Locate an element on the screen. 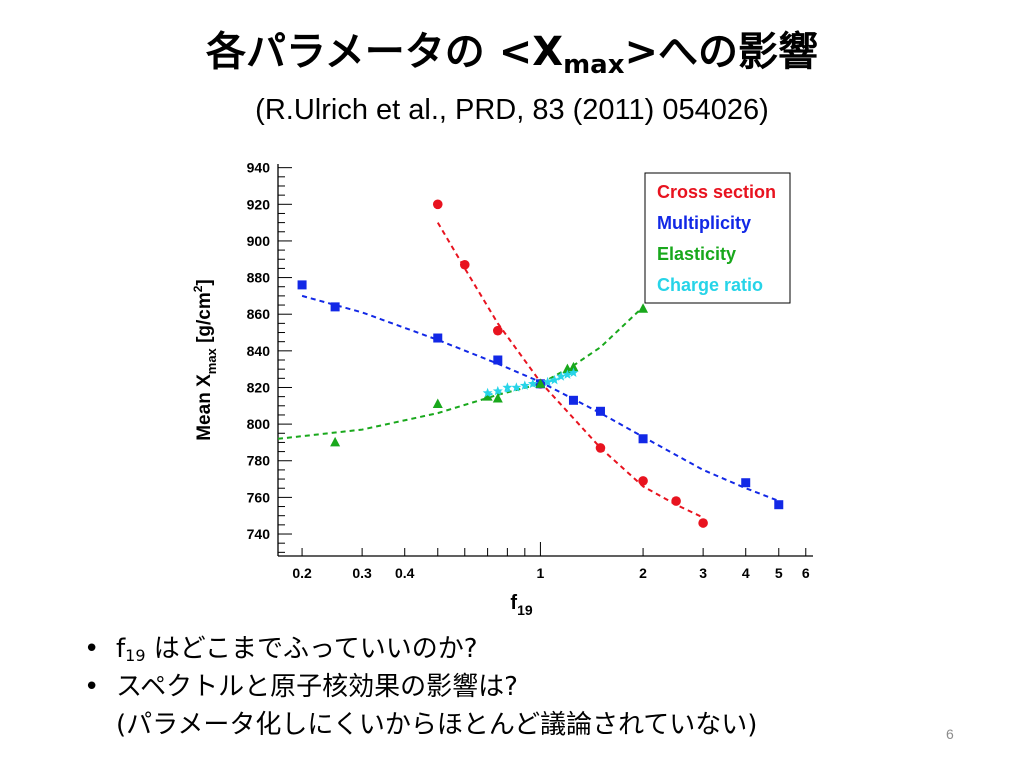  y-title-part: 2 is located at coordinates (198, 288).